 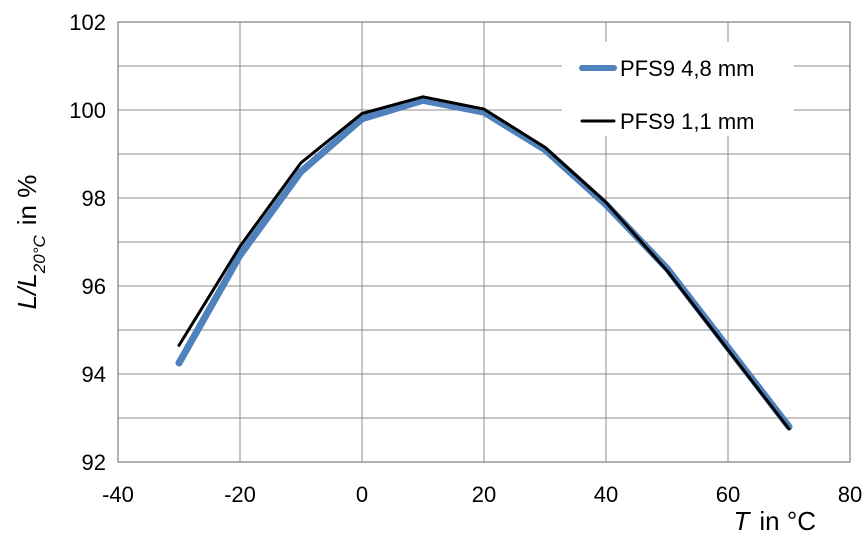 I want to click on x-tick-label: 0, so click(x=362, y=494).